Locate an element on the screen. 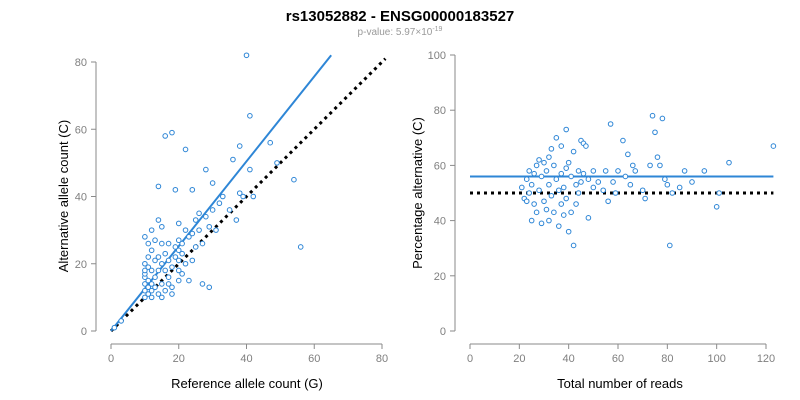 This screenshot has height=400, width=800. x-axis-title: Total number of reads is located at coordinates (620, 383).